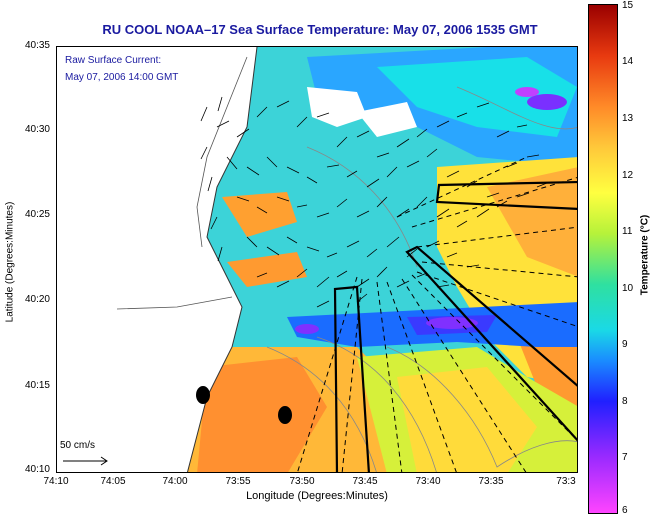 This screenshot has width=651, height=519. I want to click on scale-label: 50 cm/s, so click(78, 445).